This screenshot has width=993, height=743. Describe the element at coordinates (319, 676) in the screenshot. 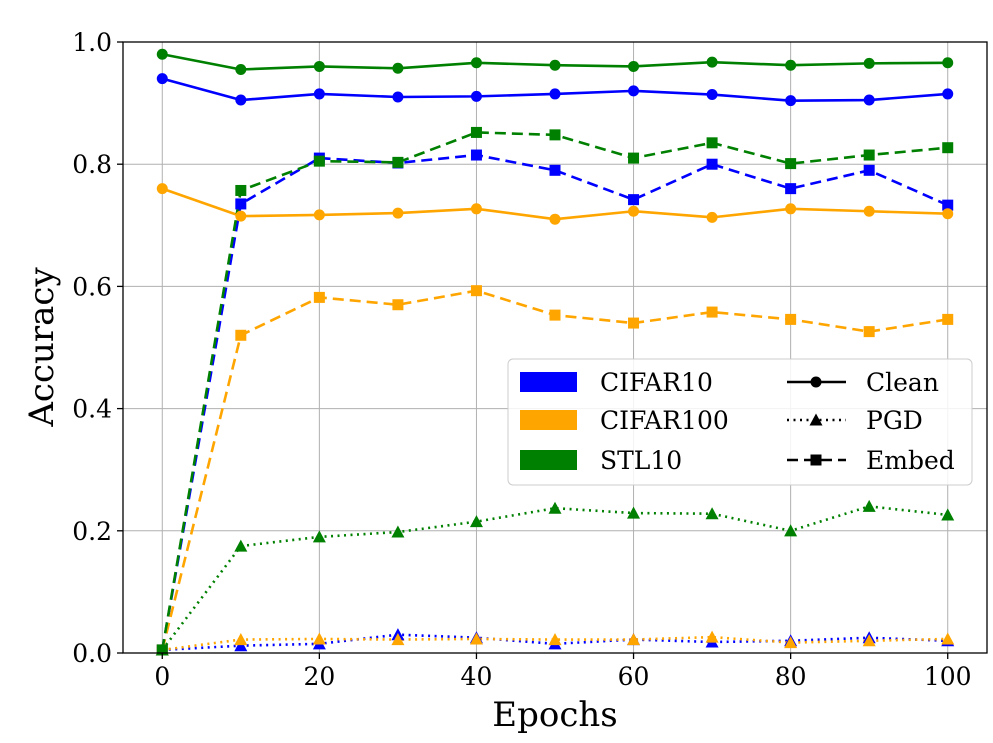

I see `x-tick-label: 20` at that location.